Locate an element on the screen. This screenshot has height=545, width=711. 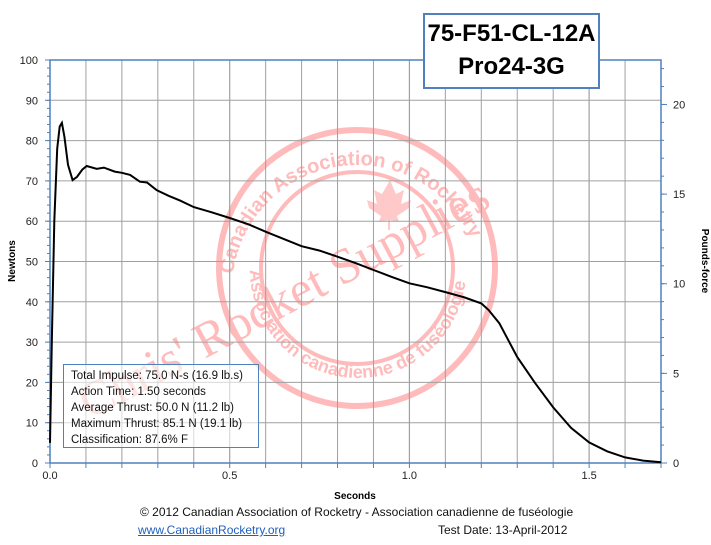
total-impulse: Total Impulse: 75.0 N-s (16.9 lb.s) is located at coordinates (157, 376).